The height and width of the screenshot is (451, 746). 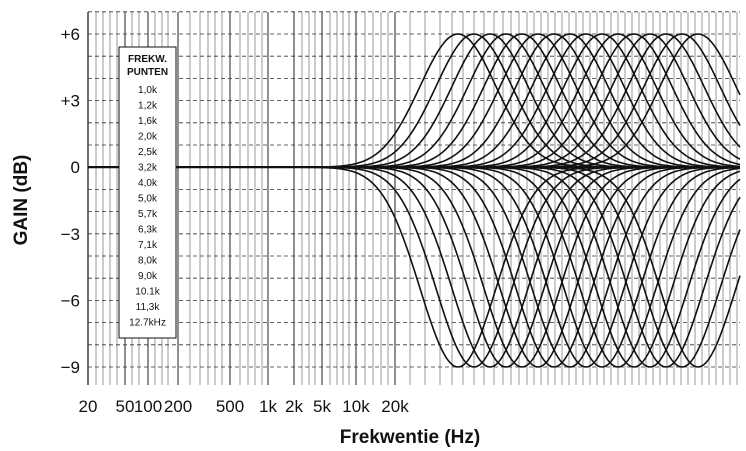 I want to click on legend-entry: 4,0k, so click(x=148, y=183).